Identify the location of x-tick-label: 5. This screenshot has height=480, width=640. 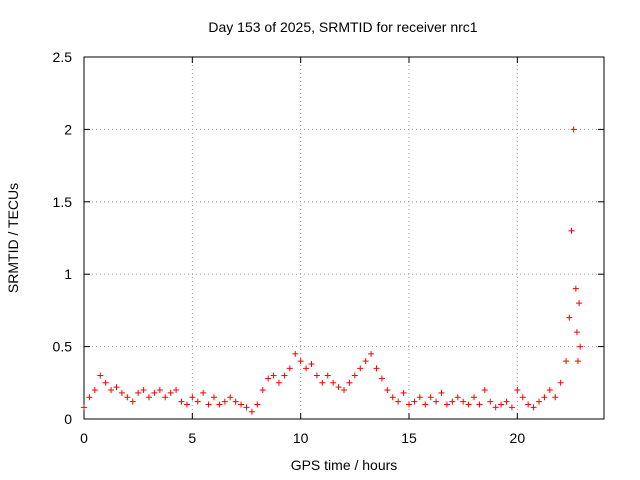
(192, 438).